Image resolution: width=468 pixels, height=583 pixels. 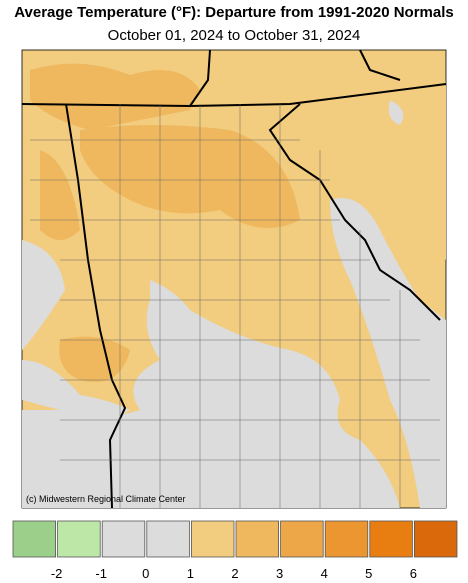 What do you see at coordinates (234, 573) in the screenshot?
I see `legend-label: 2` at bounding box center [234, 573].